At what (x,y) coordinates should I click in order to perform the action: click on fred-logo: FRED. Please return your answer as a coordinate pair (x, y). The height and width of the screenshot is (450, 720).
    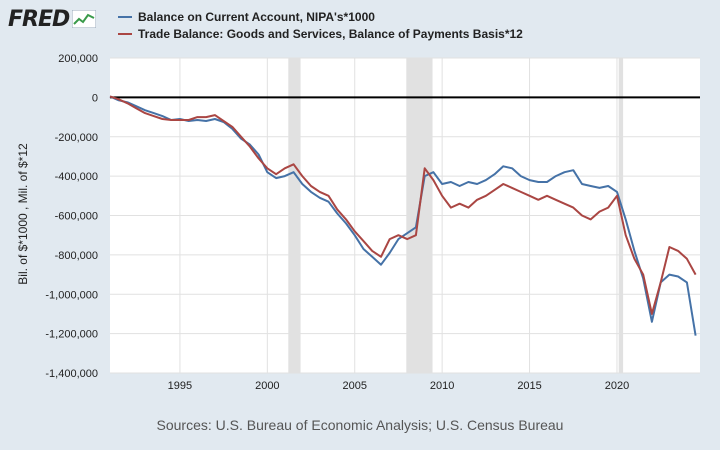
    Looking at the image, I should click on (52, 19).